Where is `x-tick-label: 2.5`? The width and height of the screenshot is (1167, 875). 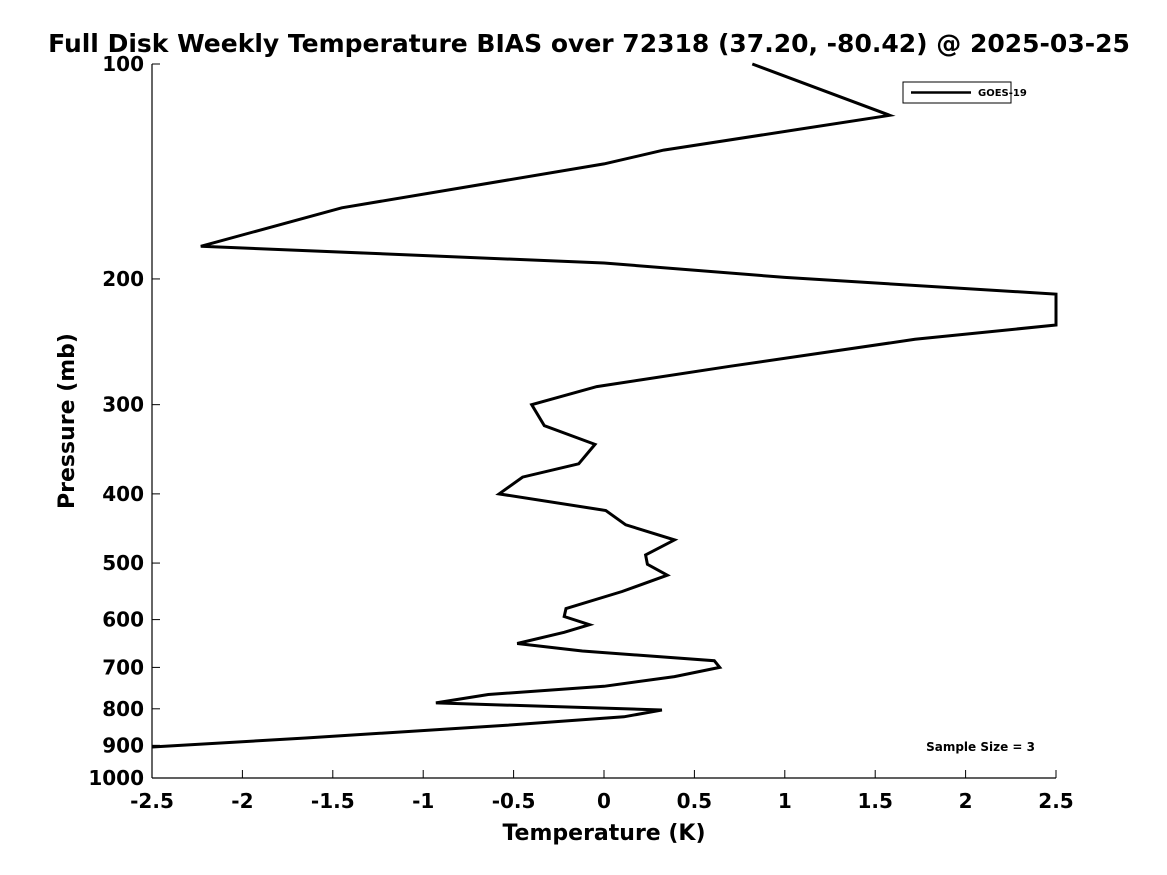 x-tick-label: 2.5 is located at coordinates (1055, 801).